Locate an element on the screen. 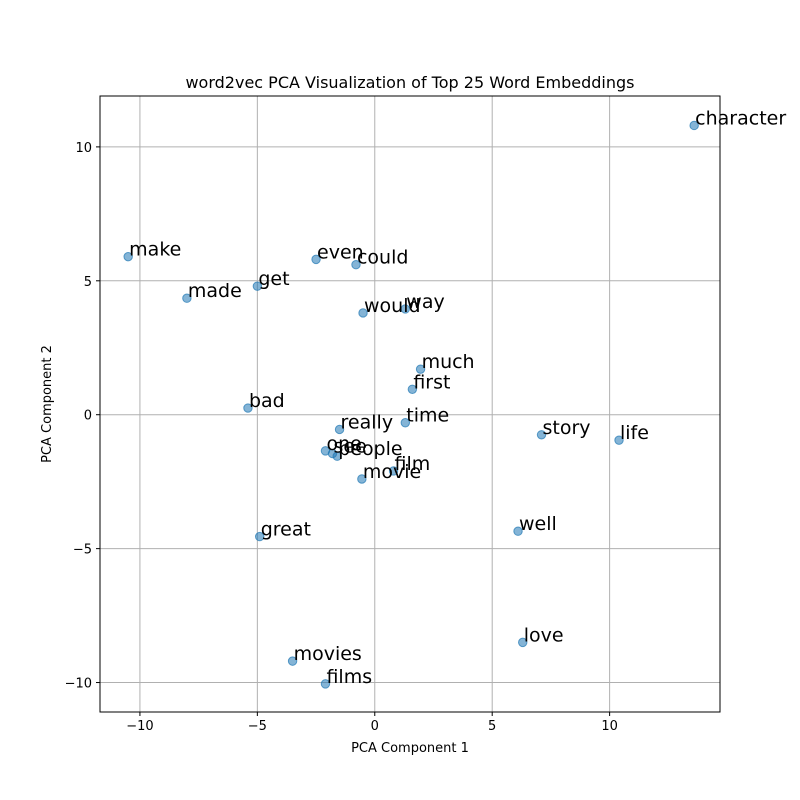  data-point-well is located at coordinates (518, 531).